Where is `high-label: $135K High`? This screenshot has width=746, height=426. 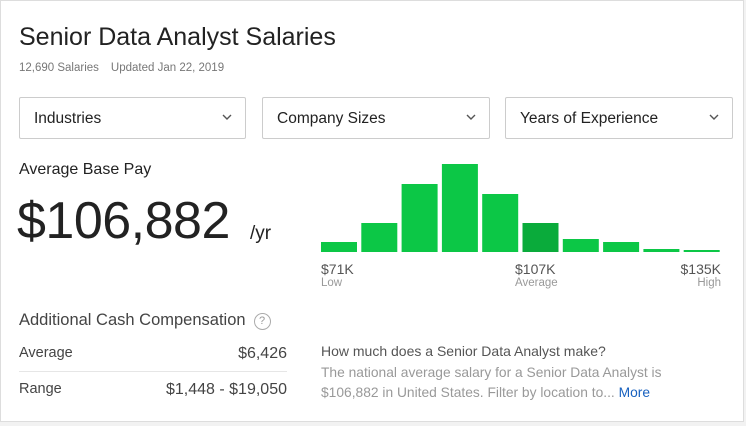 high-label: $135K High is located at coordinates (701, 275).